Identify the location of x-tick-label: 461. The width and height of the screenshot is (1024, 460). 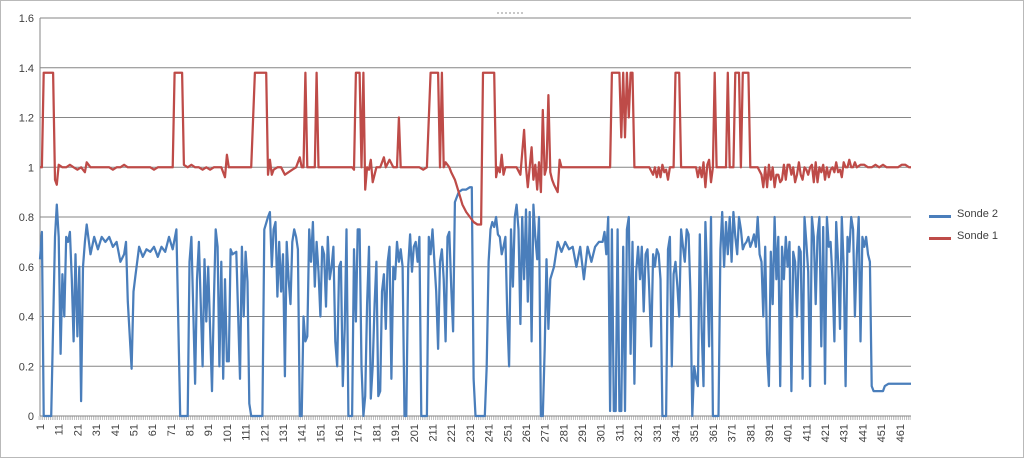
(901, 433).